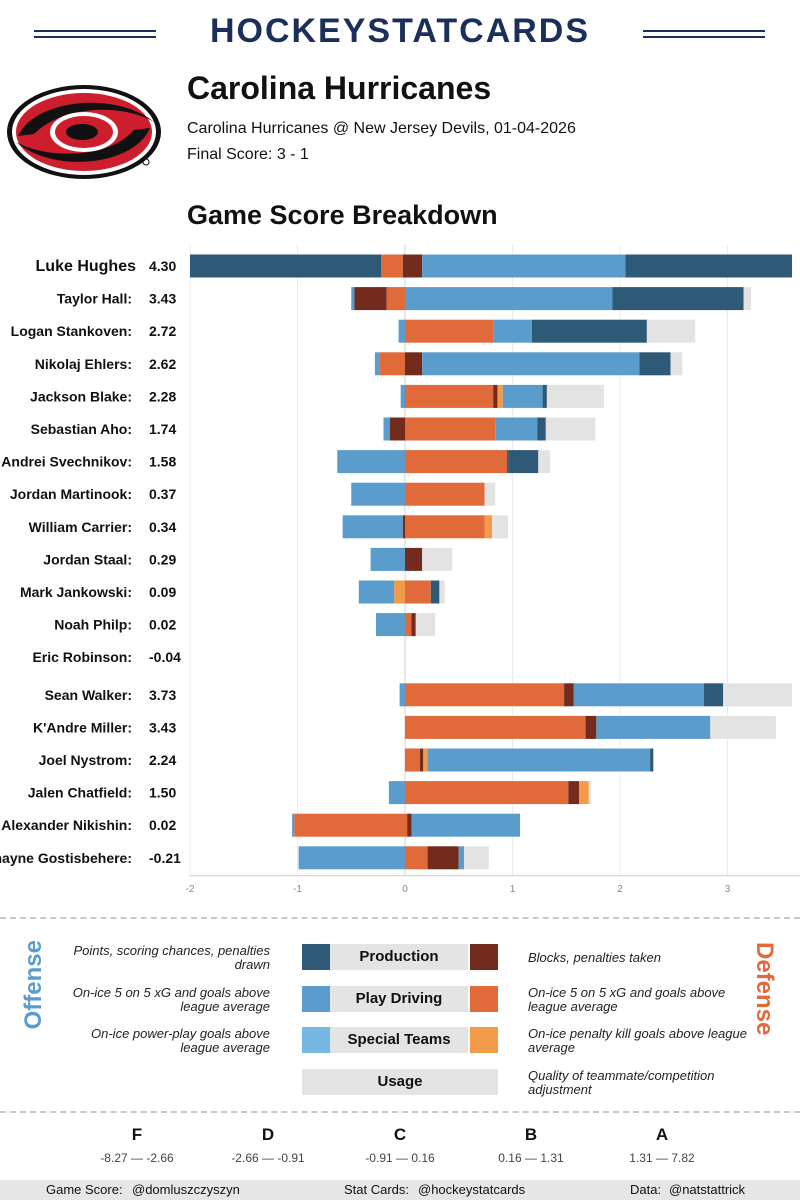 The width and height of the screenshot is (800, 1200). What do you see at coordinates (400, 1112) in the screenshot?
I see `legend-divider-bottom` at bounding box center [400, 1112].